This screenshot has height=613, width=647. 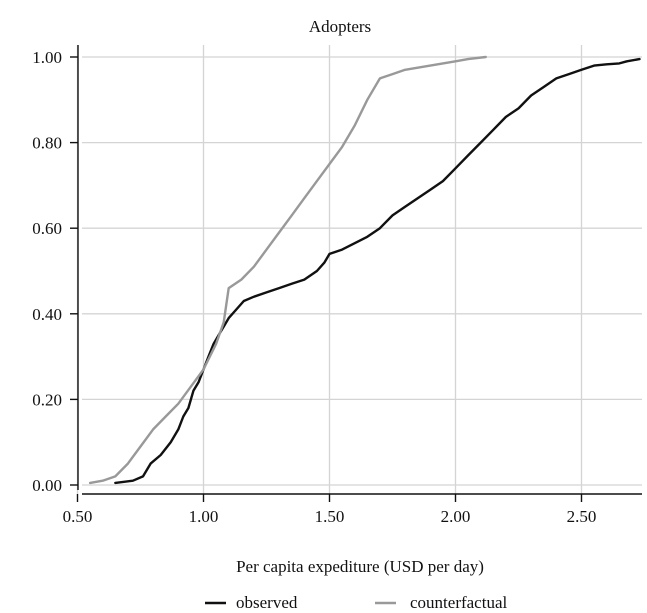 I want to click on y-tick-label: 0.60, so click(x=47, y=228).